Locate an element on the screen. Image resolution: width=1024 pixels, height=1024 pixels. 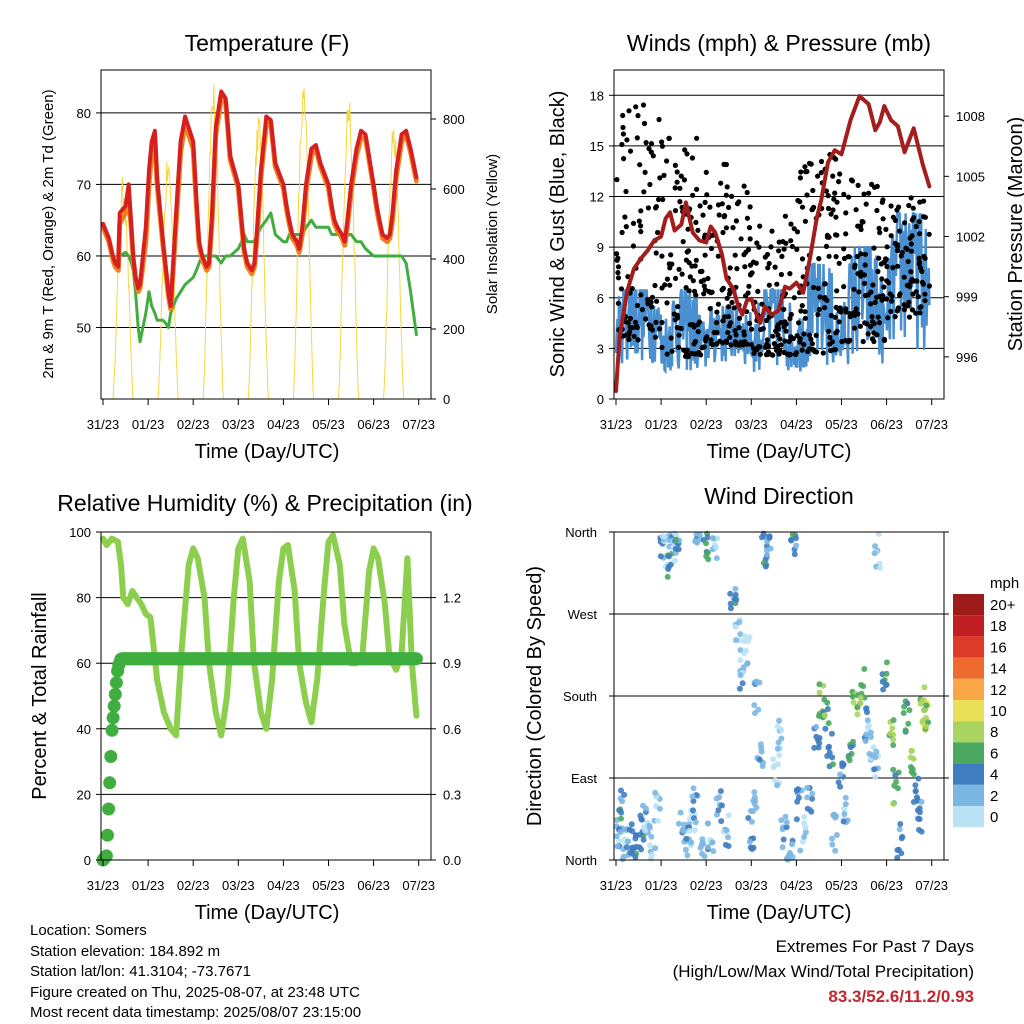
precip-point is located at coordinates (416, 659).